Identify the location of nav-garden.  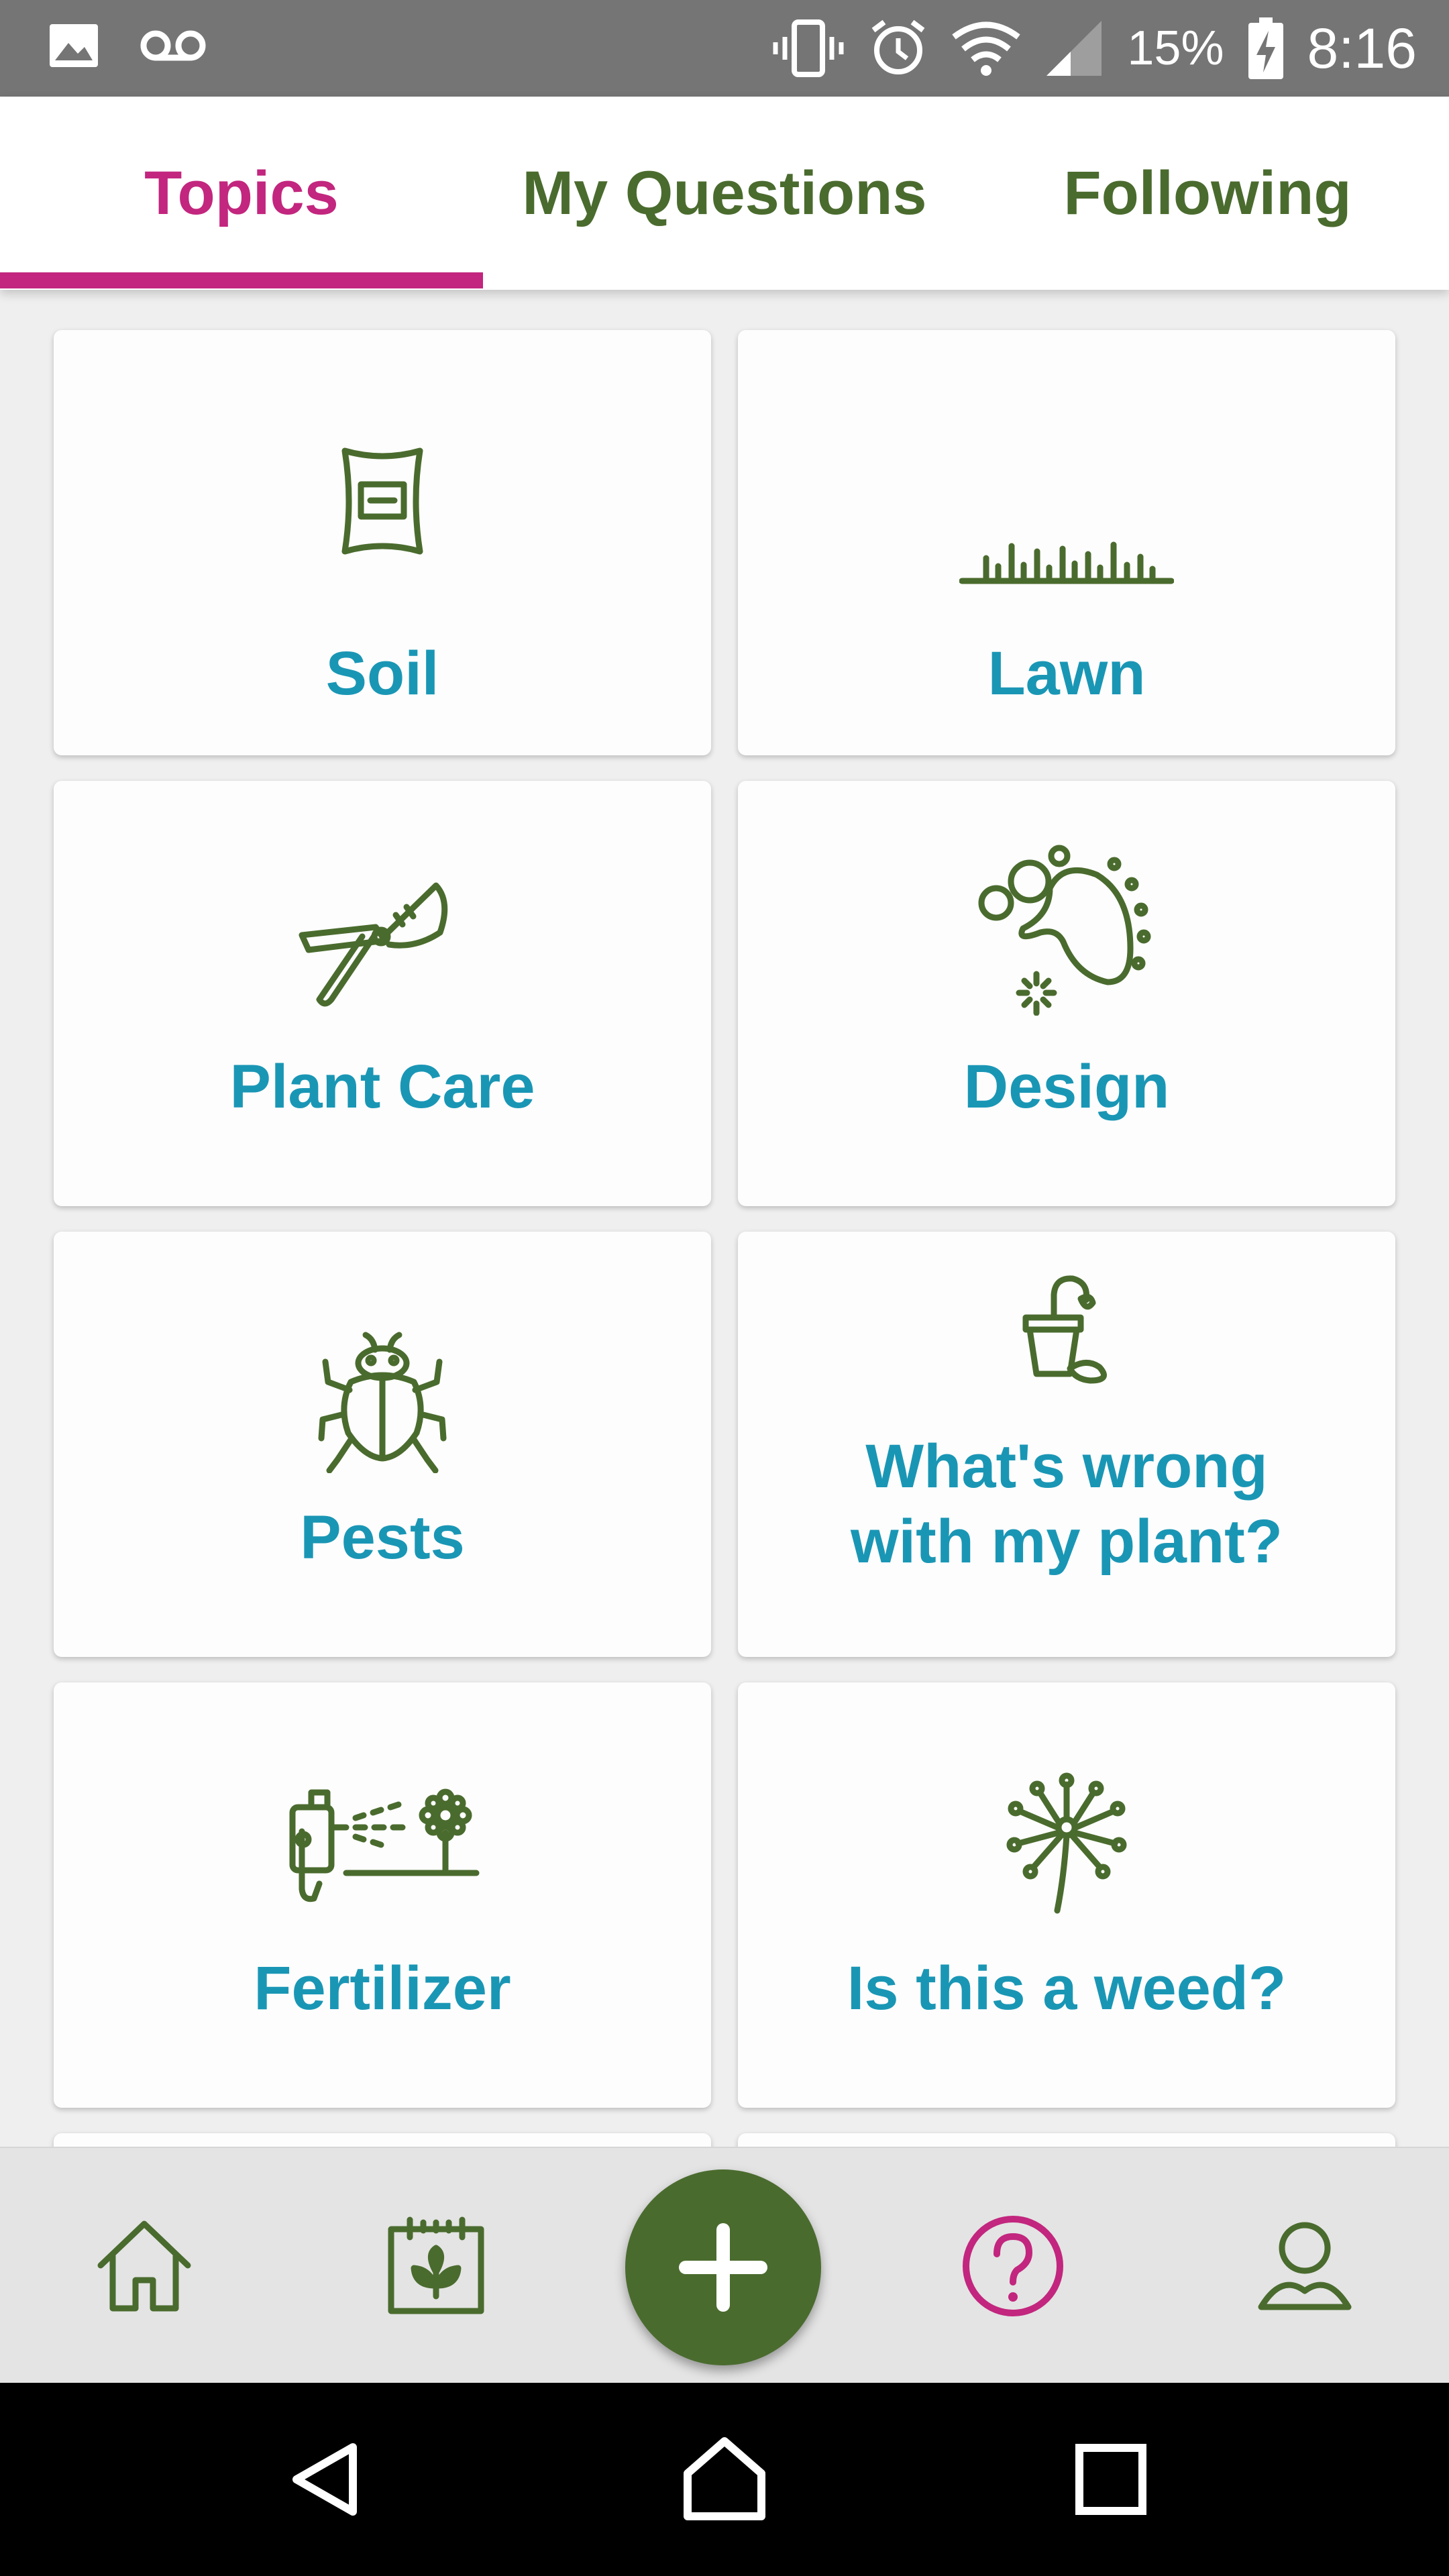
(436, 2266).